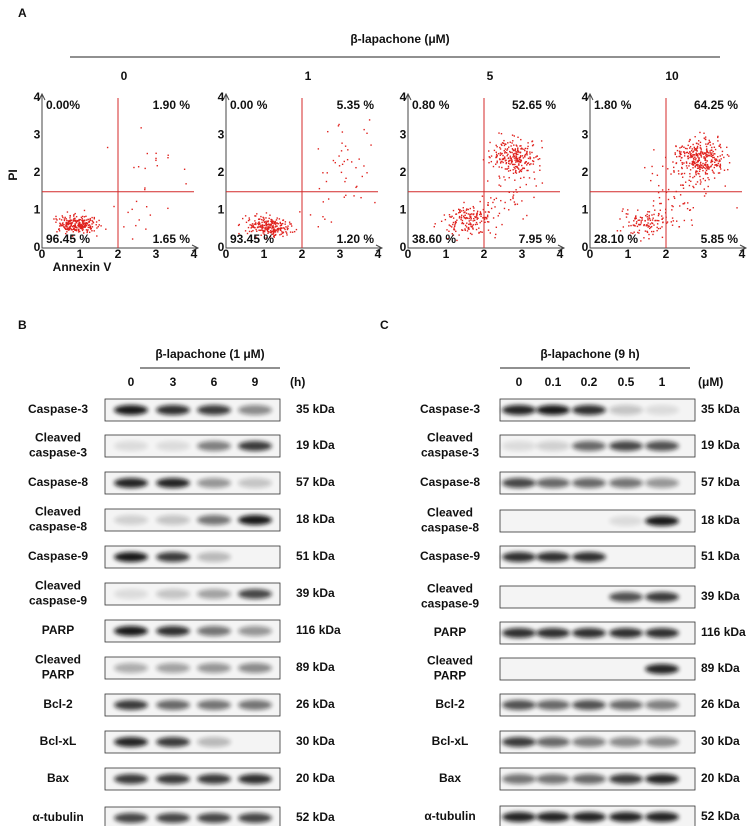 The width and height of the screenshot is (754, 826). Describe the element at coordinates (403, 172) in the screenshot. I see `y-tick-label: 2` at that location.